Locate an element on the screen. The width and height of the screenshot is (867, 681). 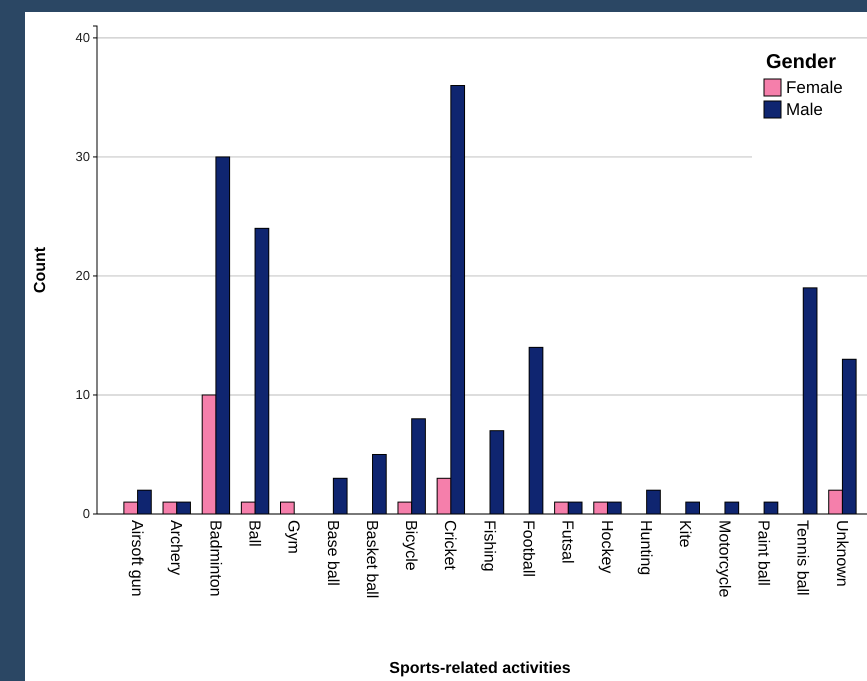
legend-title: Gender is located at coordinates (801, 62).